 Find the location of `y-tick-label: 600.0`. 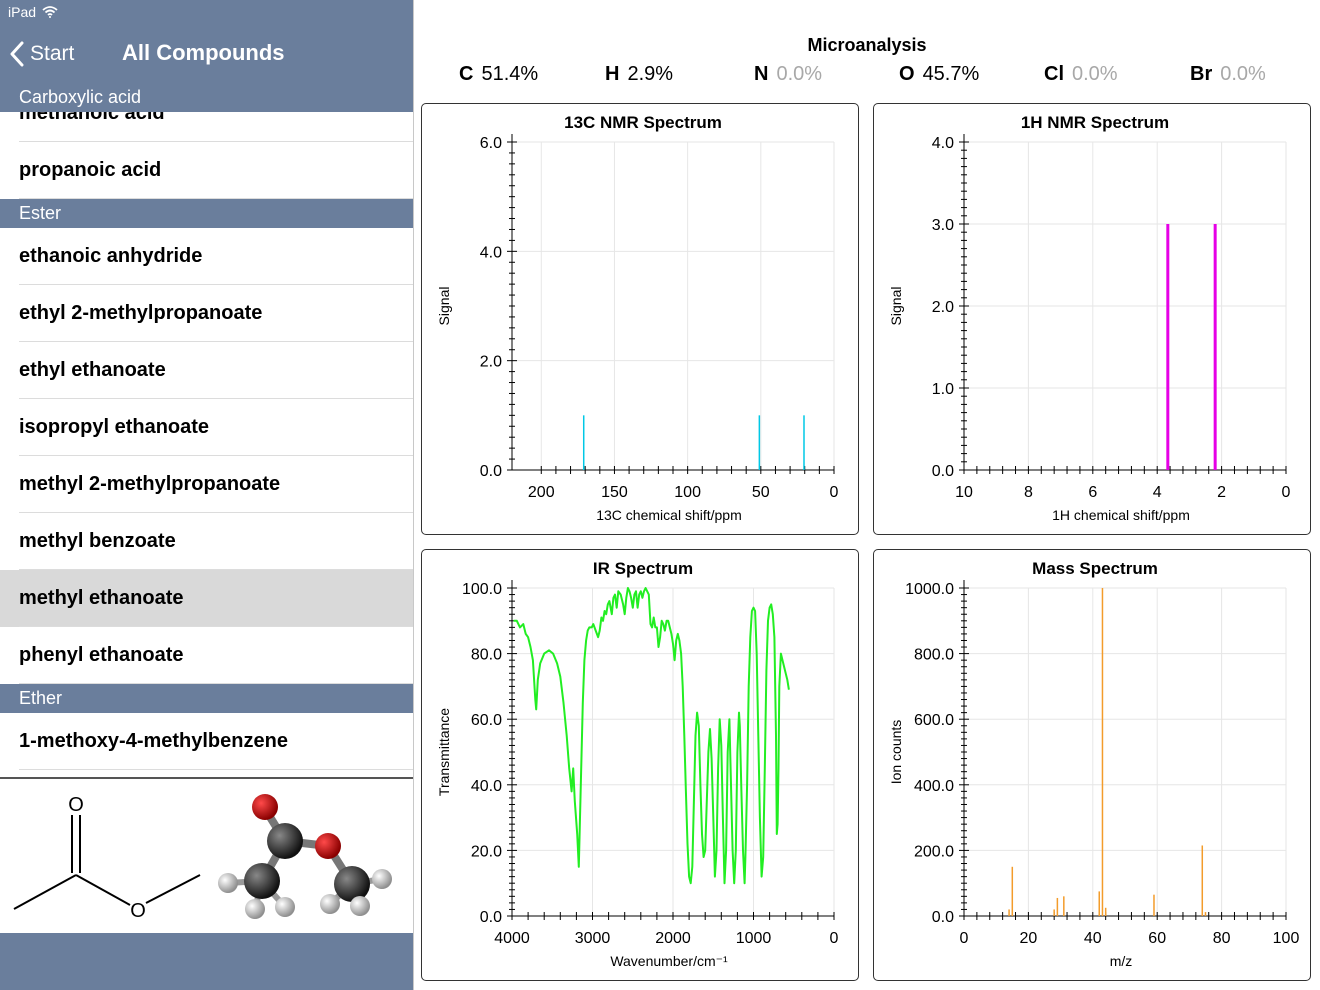

y-tick-label: 600.0 is located at coordinates (934, 720).